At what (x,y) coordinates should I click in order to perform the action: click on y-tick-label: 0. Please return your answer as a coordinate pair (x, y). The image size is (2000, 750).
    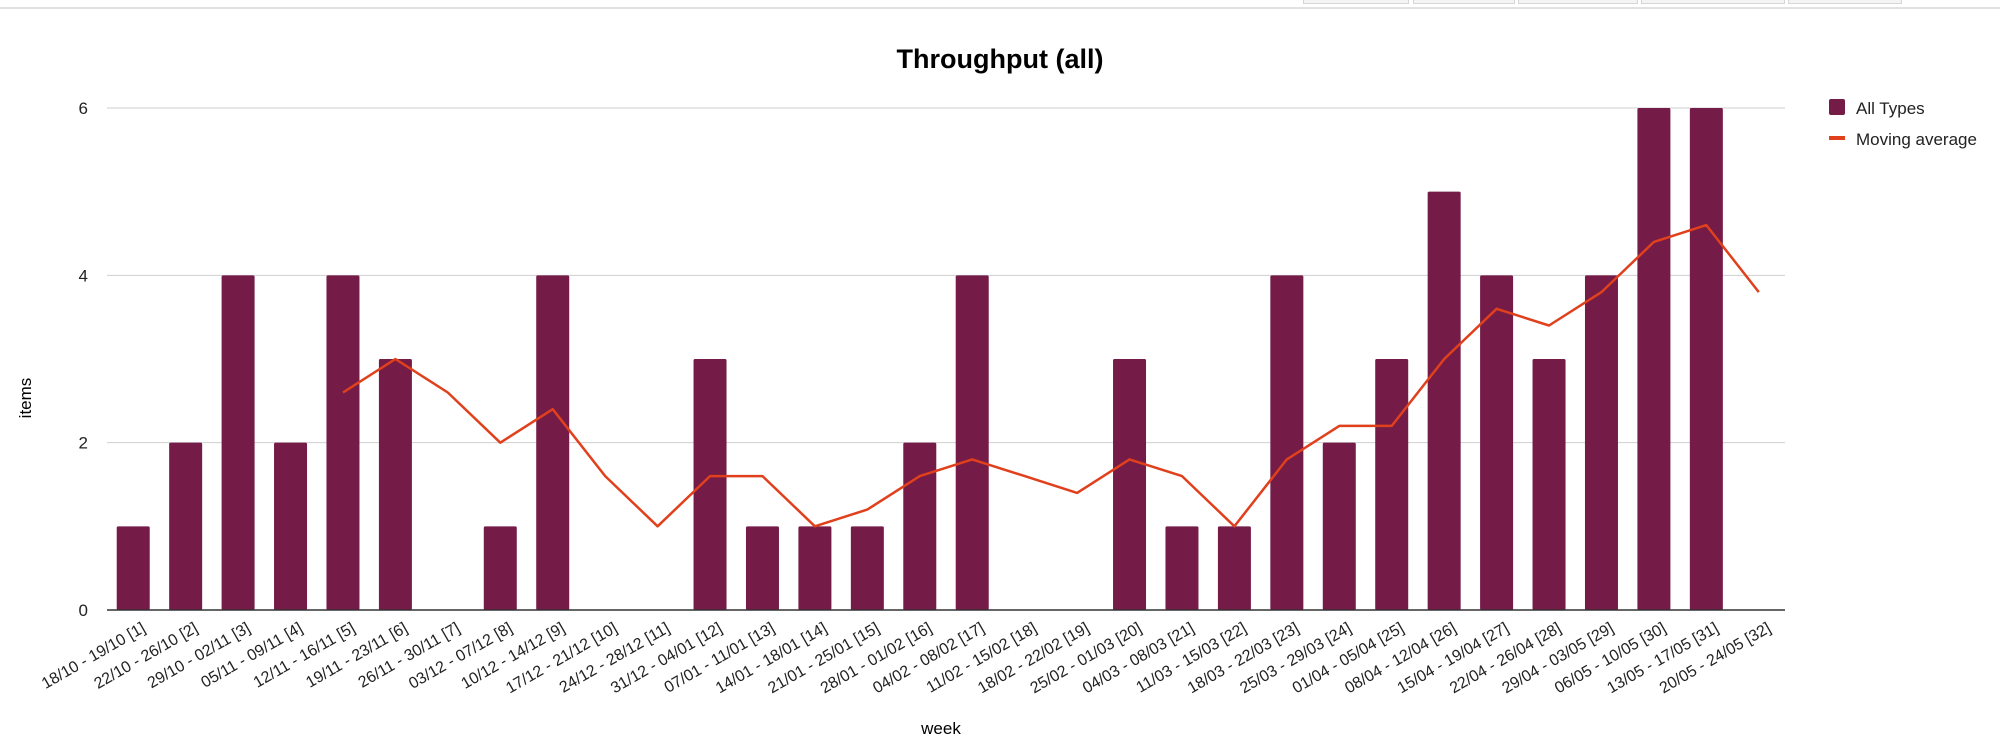
    Looking at the image, I should click on (83, 610).